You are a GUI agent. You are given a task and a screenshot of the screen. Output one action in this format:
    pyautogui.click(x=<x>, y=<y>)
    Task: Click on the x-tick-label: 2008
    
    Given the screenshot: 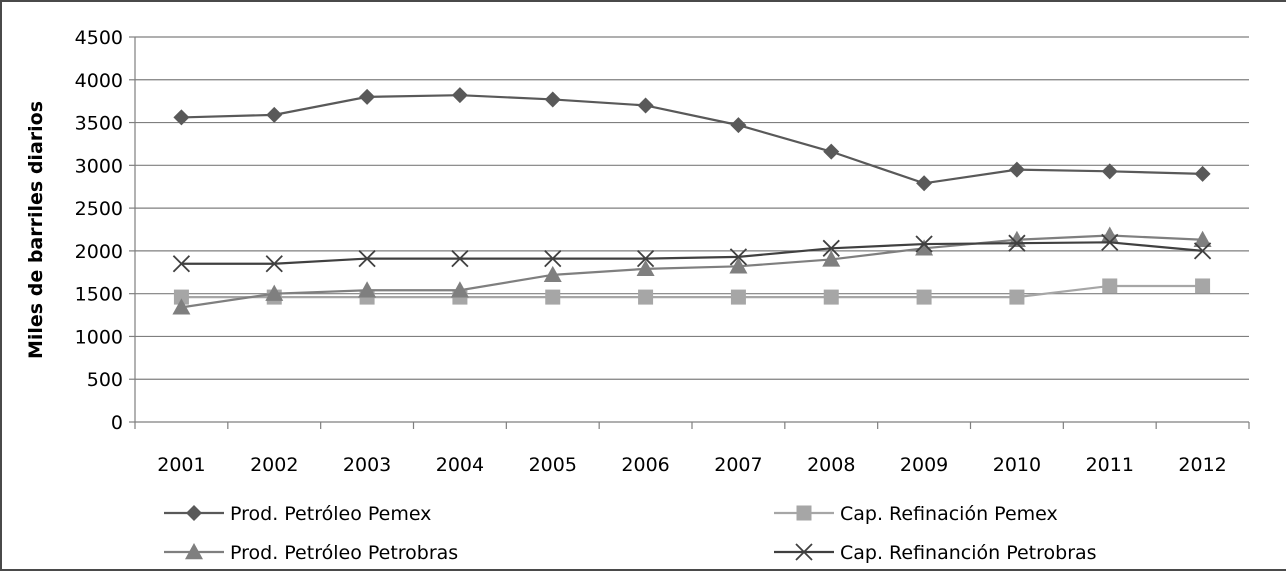 What is the action you would take?
    pyautogui.click(x=831, y=465)
    